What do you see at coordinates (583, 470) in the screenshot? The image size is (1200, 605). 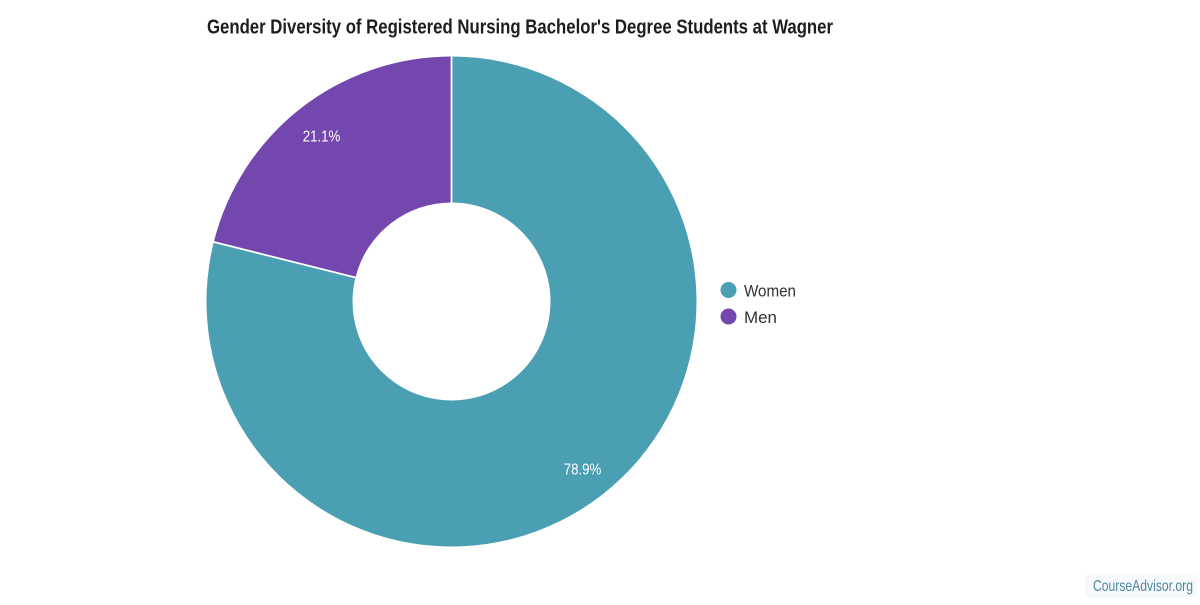 I see `svg-text: 78.9%` at bounding box center [583, 470].